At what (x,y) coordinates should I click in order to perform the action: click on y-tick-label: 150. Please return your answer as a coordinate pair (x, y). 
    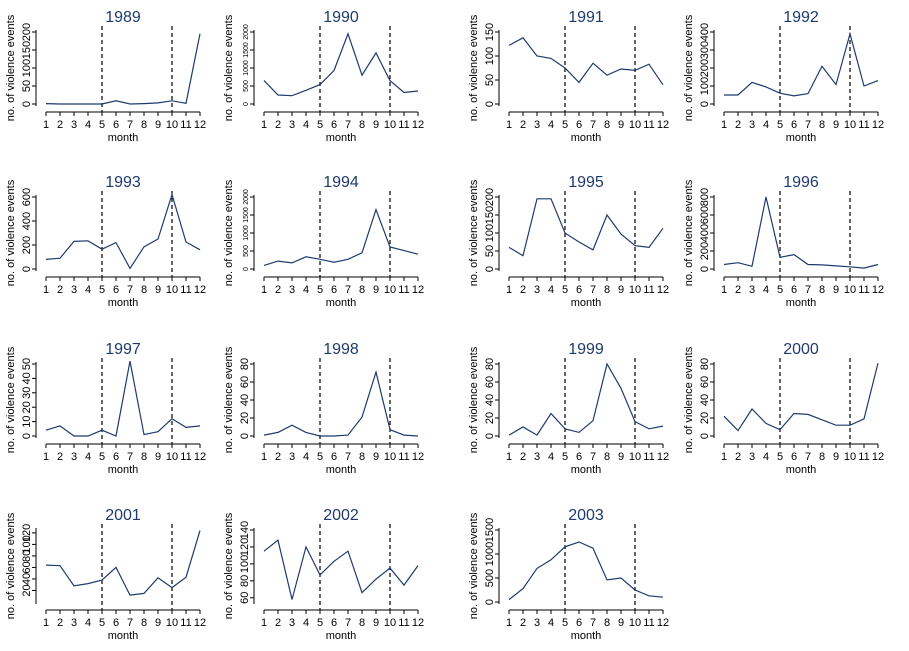
    Looking at the image, I should click on (490, 215).